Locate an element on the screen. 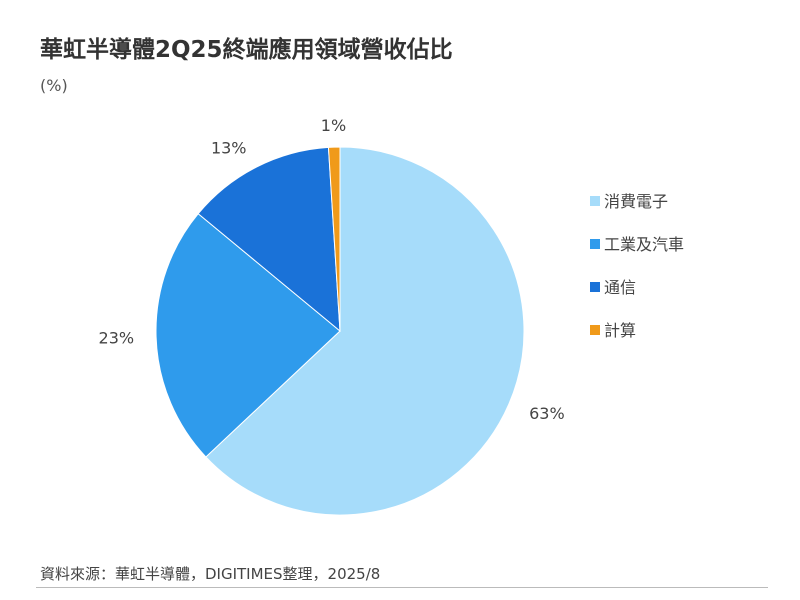 The height and width of the screenshot is (600, 800). chart-title: 華虹半導體2Q25終端應用領域營收佔比 is located at coordinates (246, 50).